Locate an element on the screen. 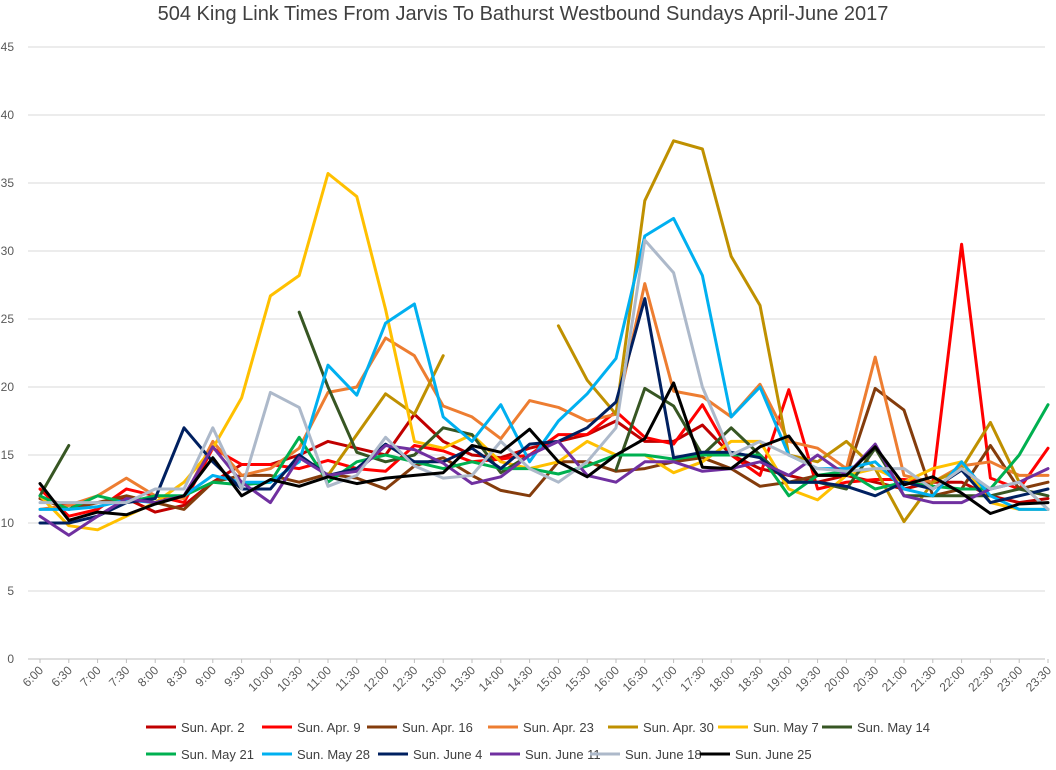 The width and height of the screenshot is (1056, 770). x-tick-label: 21:00 is located at coordinates (894, 678).